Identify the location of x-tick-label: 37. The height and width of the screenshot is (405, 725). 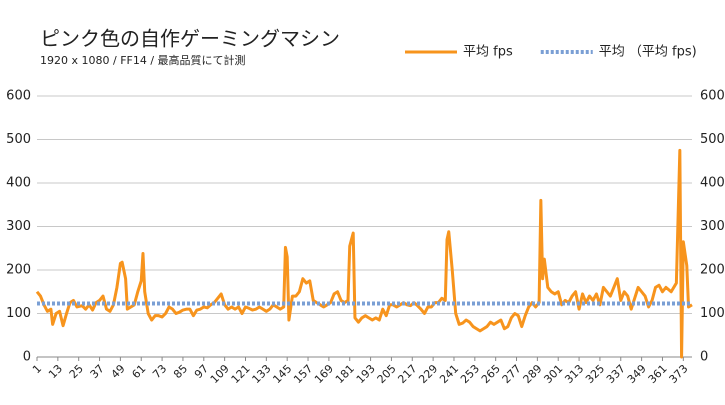
(97, 371).